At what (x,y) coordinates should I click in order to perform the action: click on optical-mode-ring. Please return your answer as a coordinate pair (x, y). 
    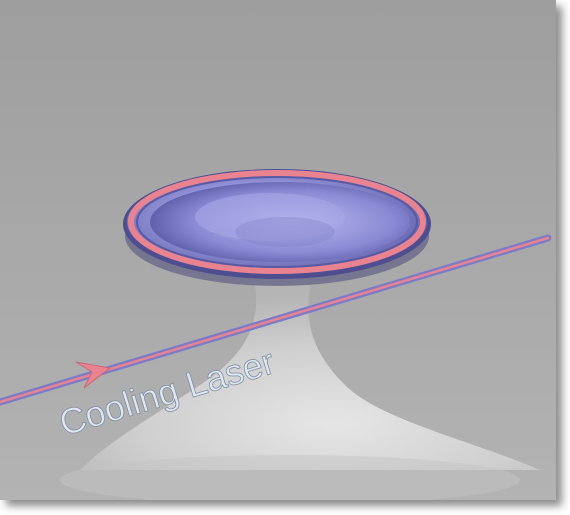
    Looking at the image, I should click on (277, 222).